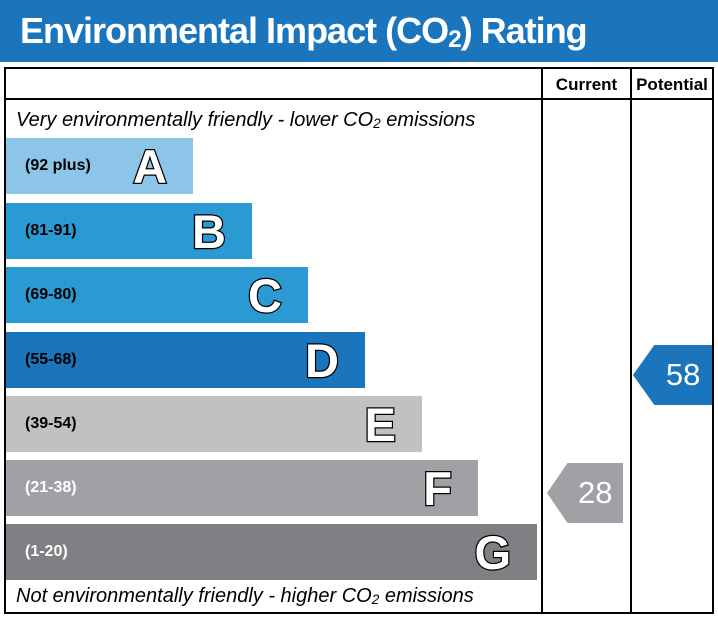 The width and height of the screenshot is (718, 619). What do you see at coordinates (428, 120) in the screenshot?
I see `top-note-suffix: emissions` at bounding box center [428, 120].